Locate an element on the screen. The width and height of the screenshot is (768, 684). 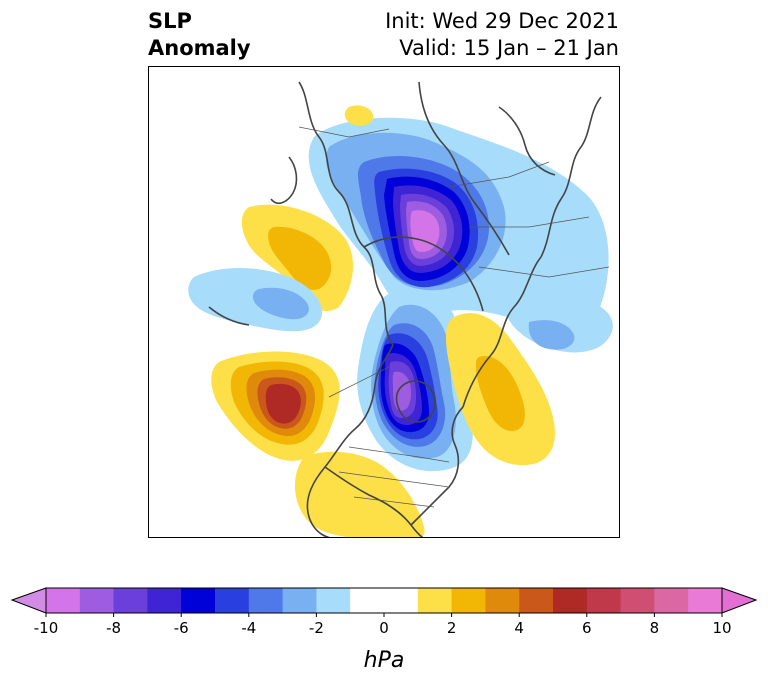
title-variable: SLP is located at coordinates (170, 21).